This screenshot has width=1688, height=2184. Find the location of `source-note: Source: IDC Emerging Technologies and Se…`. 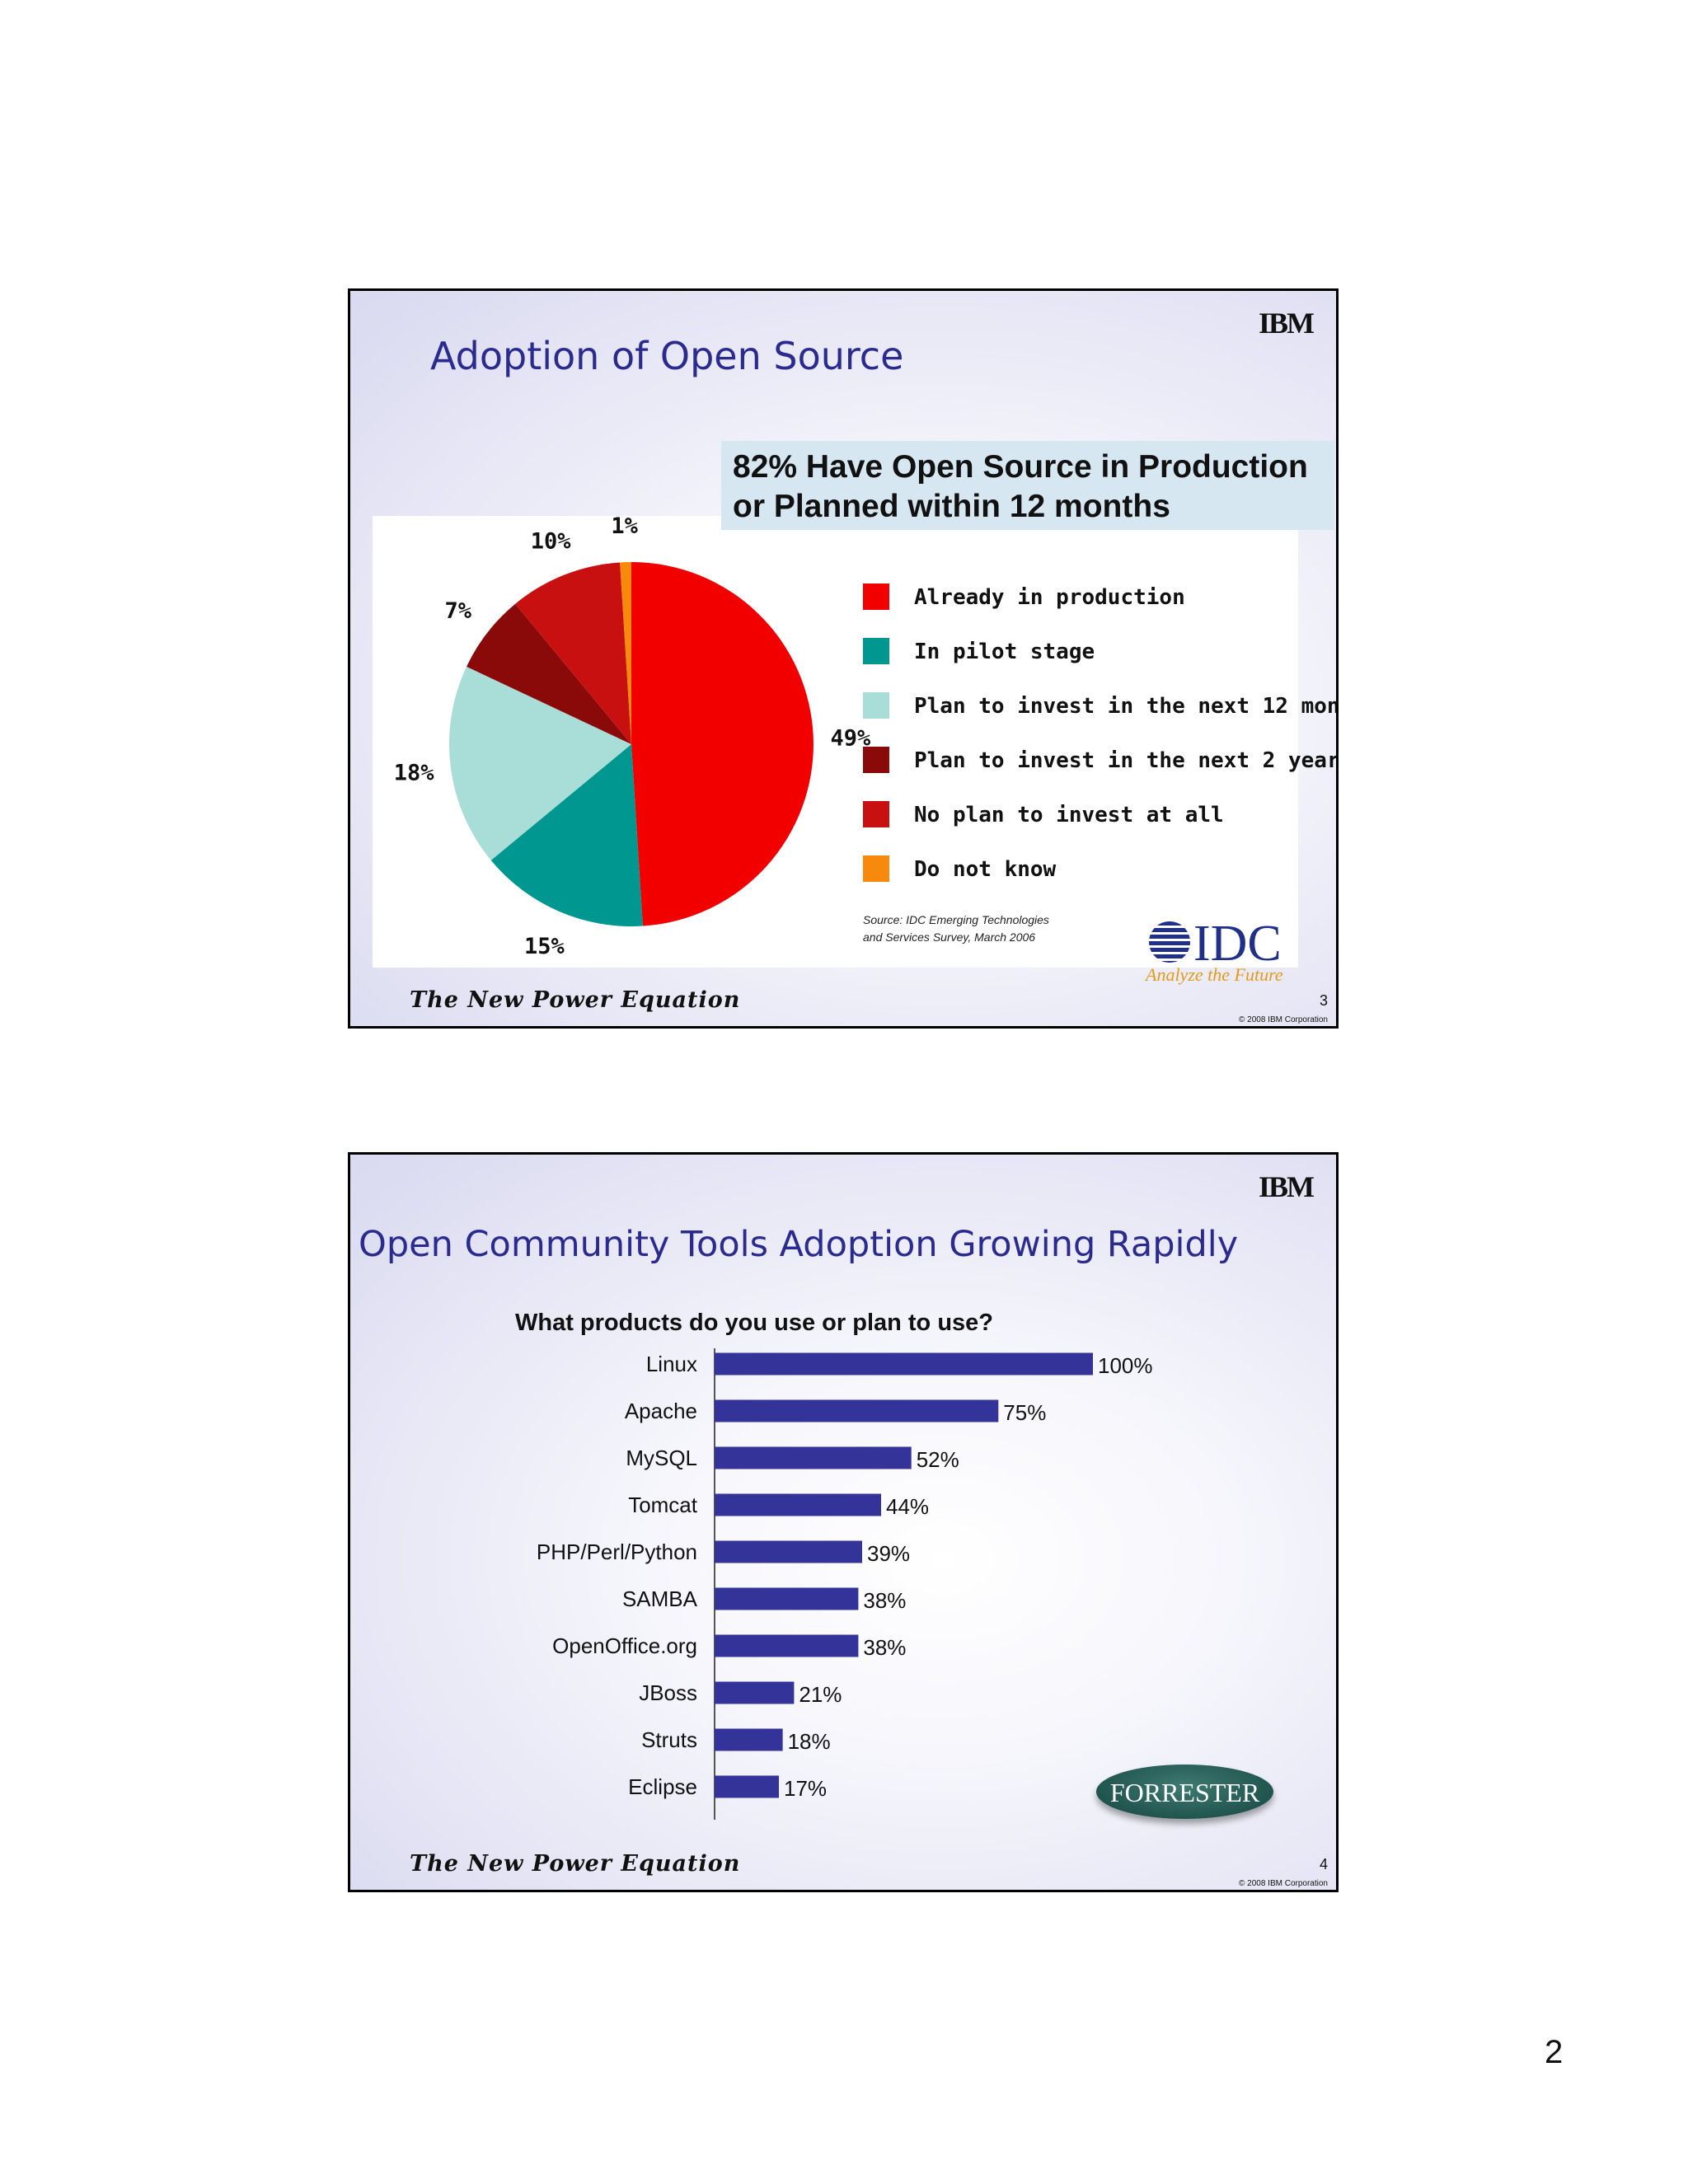

source-note: Source: IDC Emerging Technologies and Se… is located at coordinates (956, 929).